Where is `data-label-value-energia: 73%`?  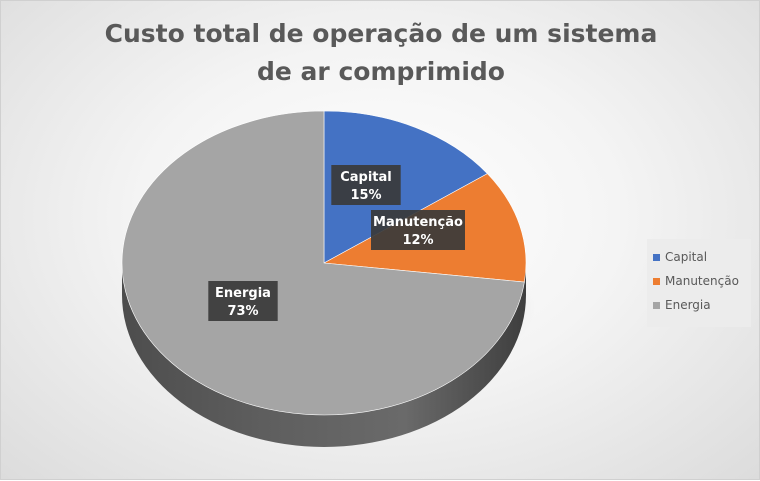
data-label-value-energia: 73% is located at coordinates (242, 311).